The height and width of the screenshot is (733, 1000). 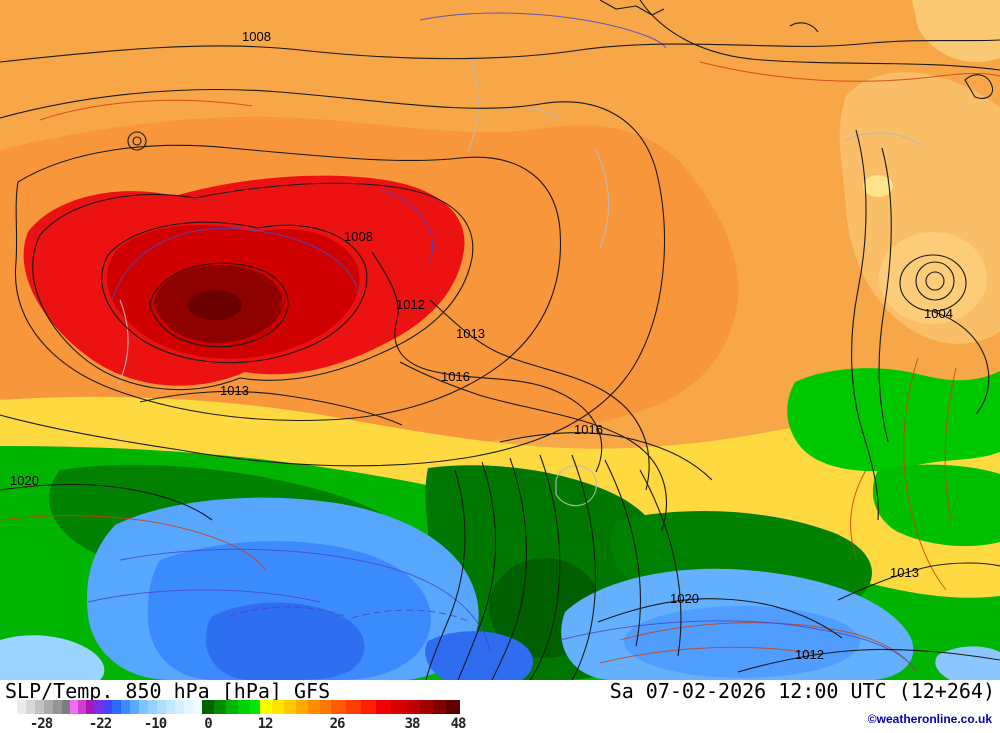 I want to click on scale-tick-label: 0, so click(x=208, y=724).